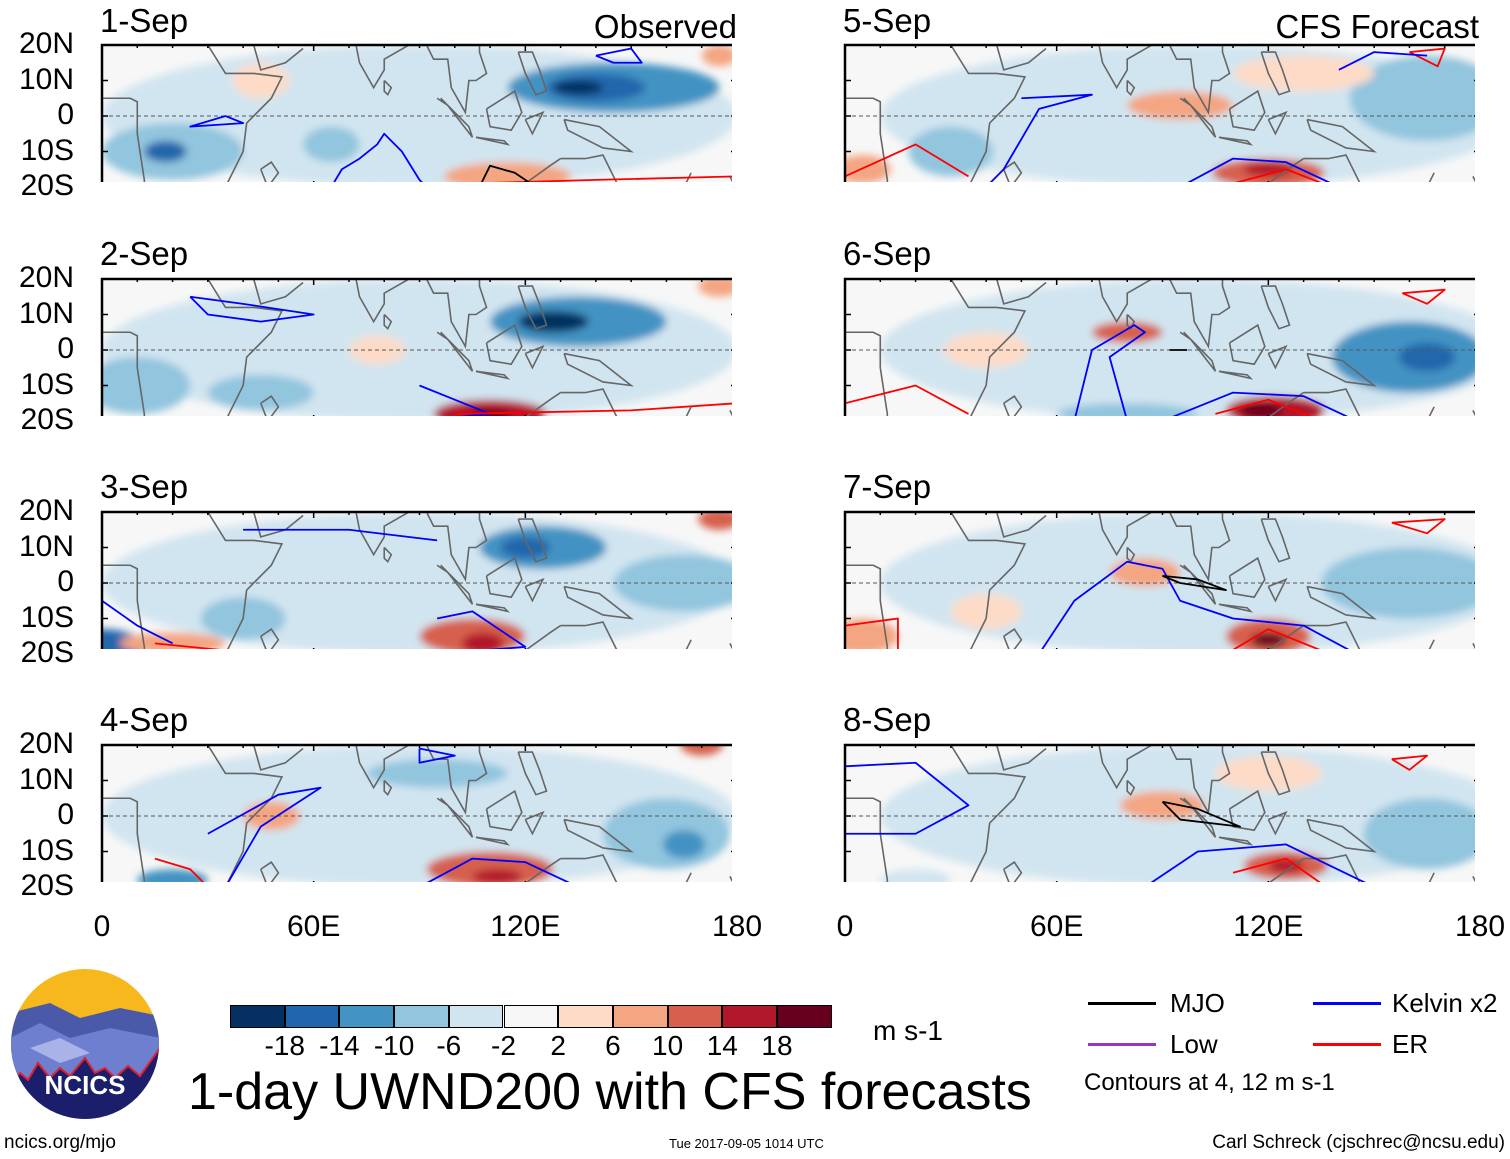 This screenshot has width=1510, height=1159. What do you see at coordinates (85, 1044) in the screenshot?
I see `ncics-logo: NCICS` at bounding box center [85, 1044].